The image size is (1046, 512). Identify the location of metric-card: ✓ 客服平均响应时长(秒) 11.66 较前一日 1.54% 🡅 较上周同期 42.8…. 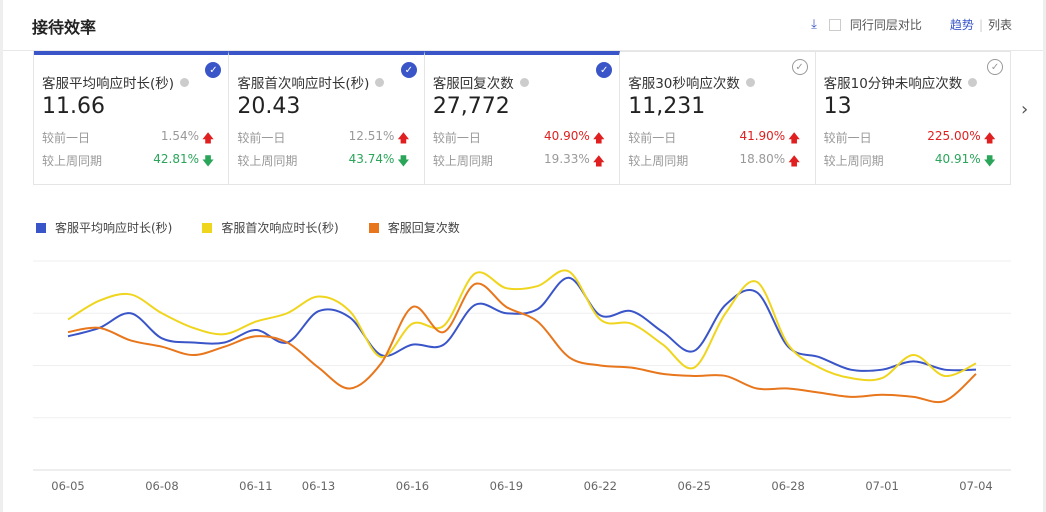
(132, 117).